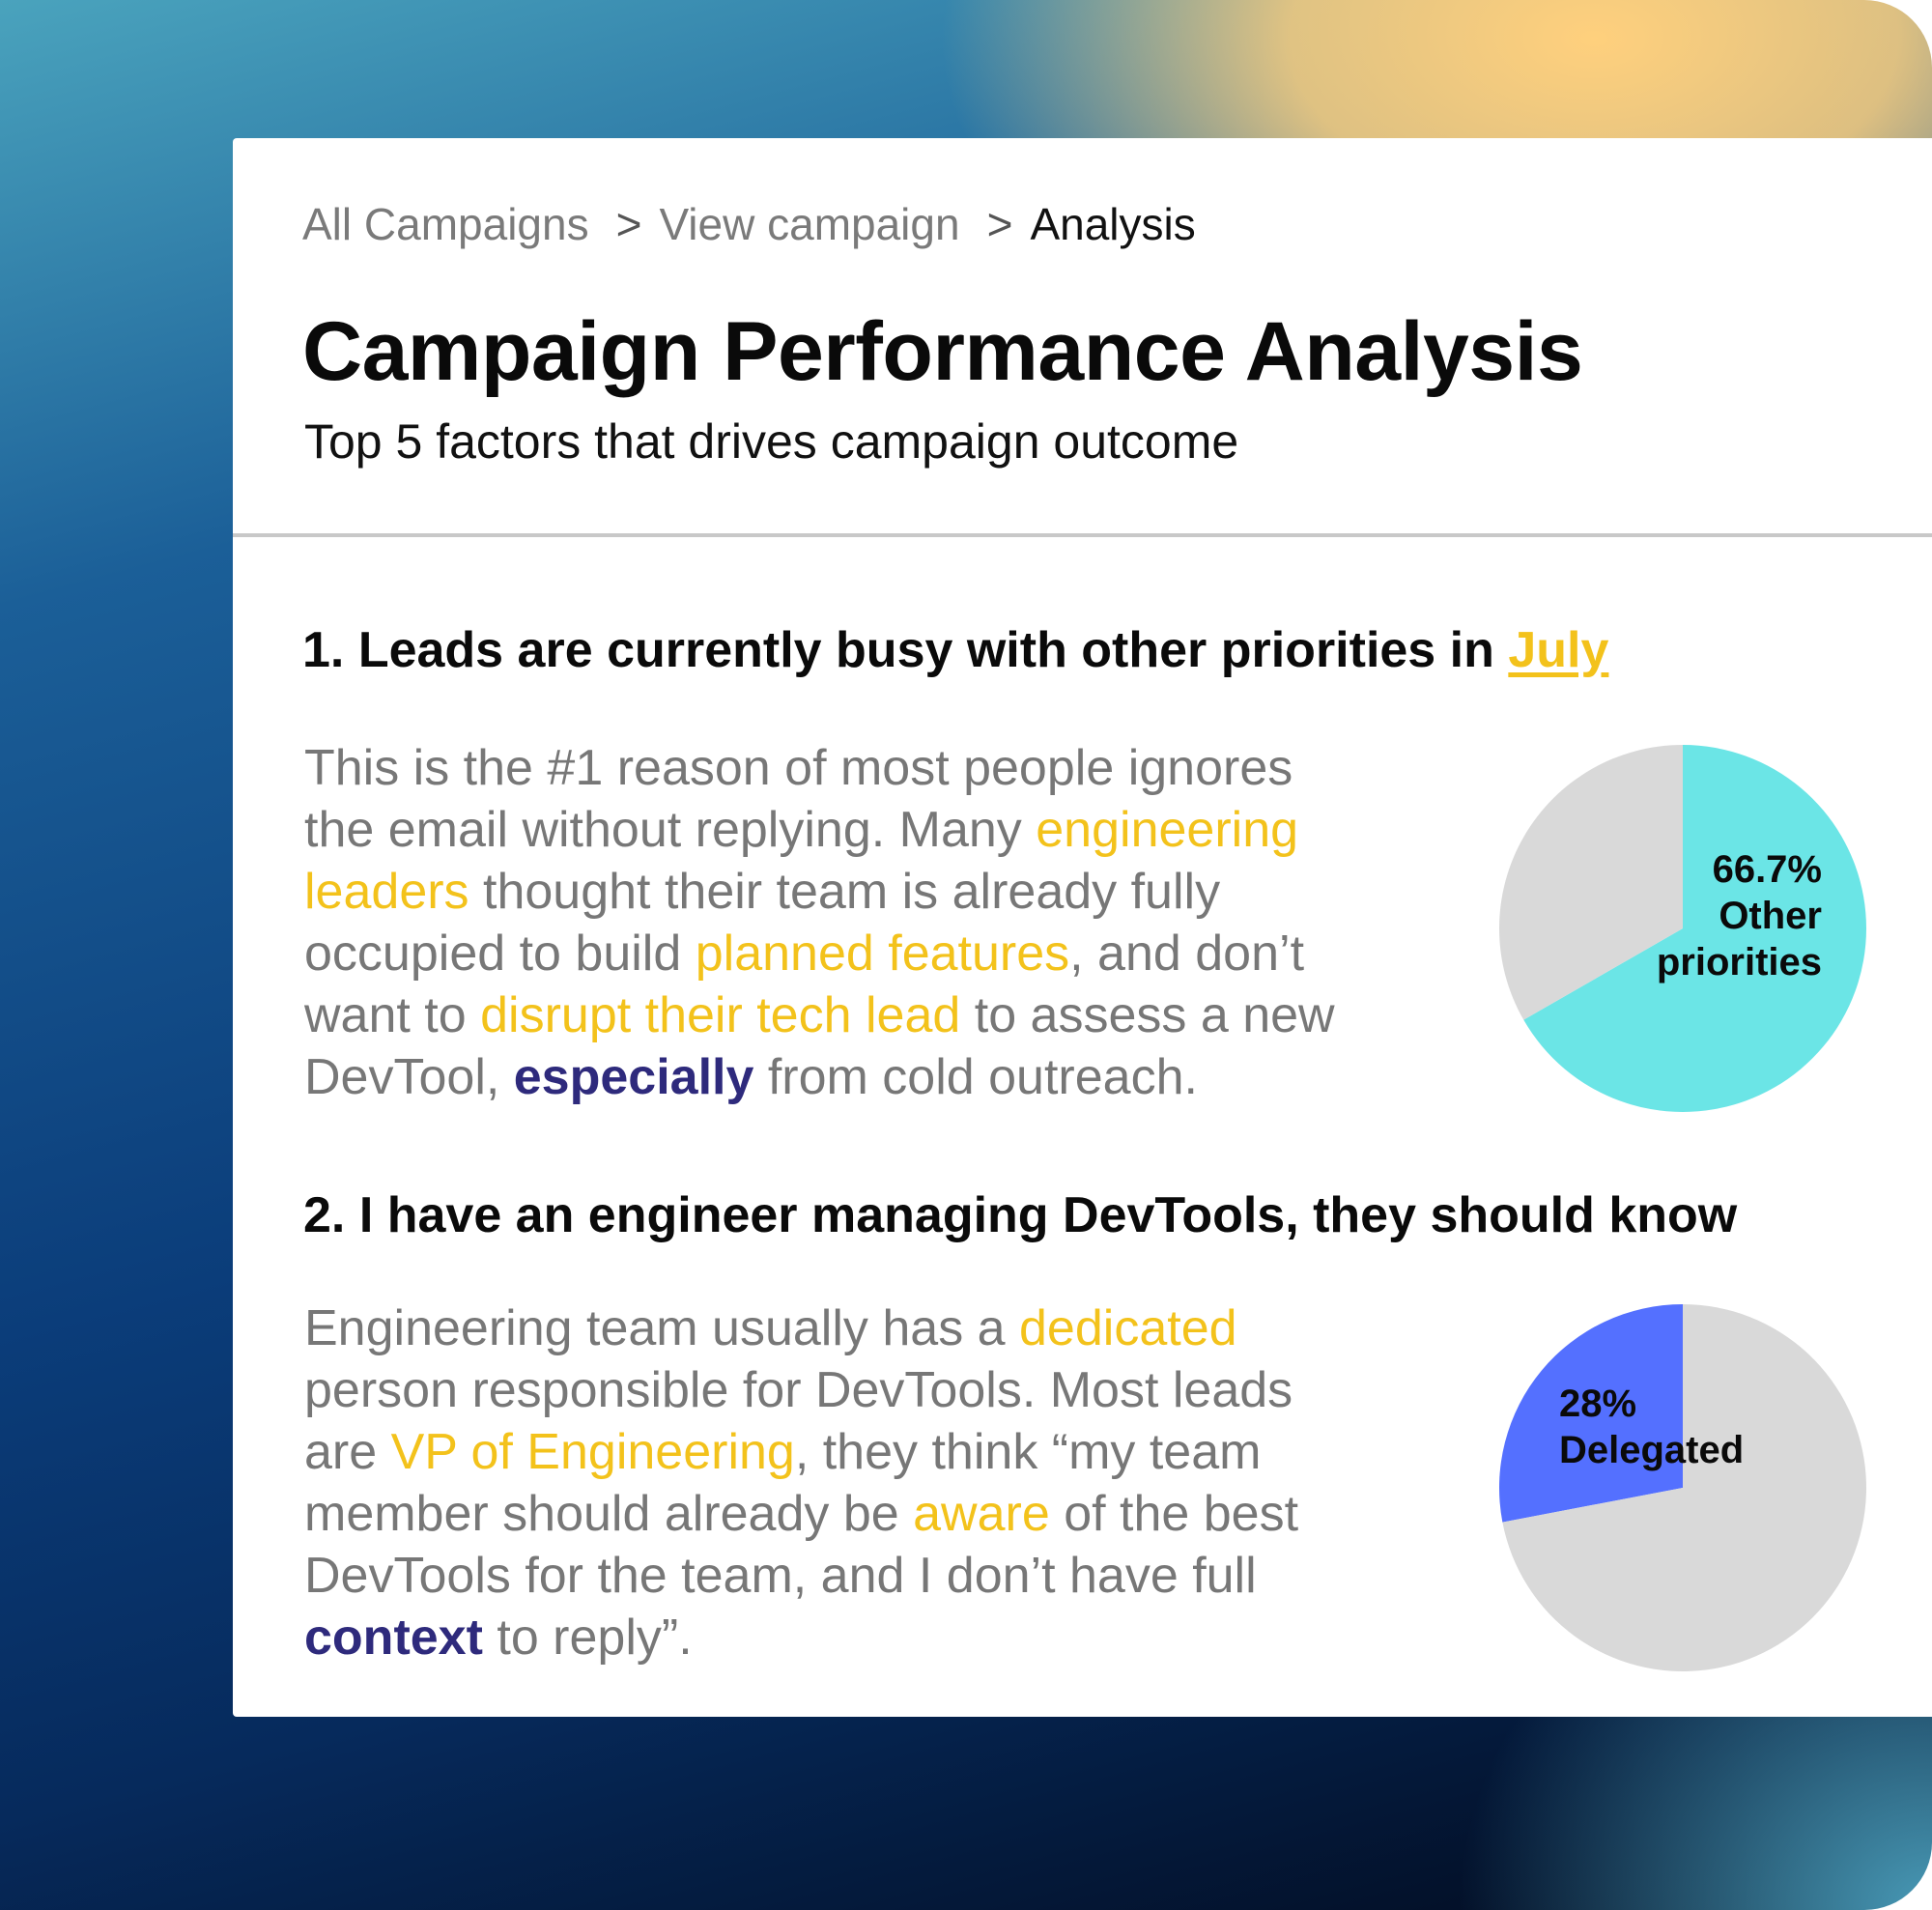  What do you see at coordinates (845, 892) in the screenshot?
I see `paragraph-text: thought their team is already fully` at bounding box center [845, 892].